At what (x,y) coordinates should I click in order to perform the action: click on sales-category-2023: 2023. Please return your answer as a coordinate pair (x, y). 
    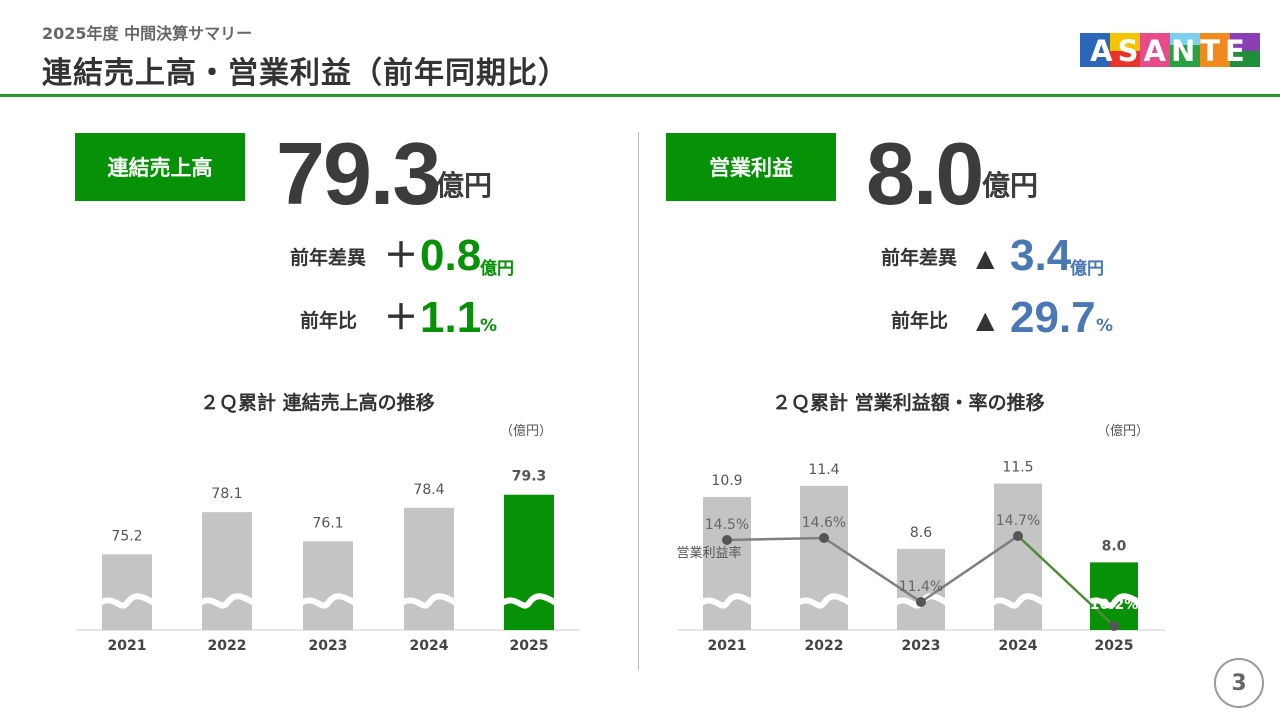
    Looking at the image, I should click on (328, 646).